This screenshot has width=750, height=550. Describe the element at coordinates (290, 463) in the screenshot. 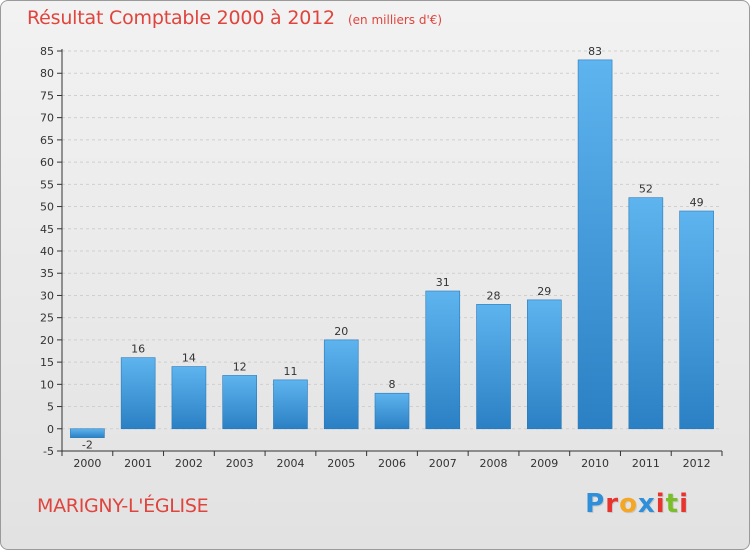

I see `x-tick-label: 2004` at that location.